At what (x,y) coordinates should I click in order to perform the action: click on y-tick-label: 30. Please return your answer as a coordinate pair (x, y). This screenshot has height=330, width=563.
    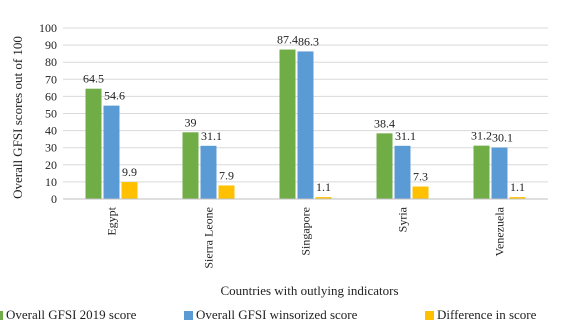
    Looking at the image, I should click on (51, 148).